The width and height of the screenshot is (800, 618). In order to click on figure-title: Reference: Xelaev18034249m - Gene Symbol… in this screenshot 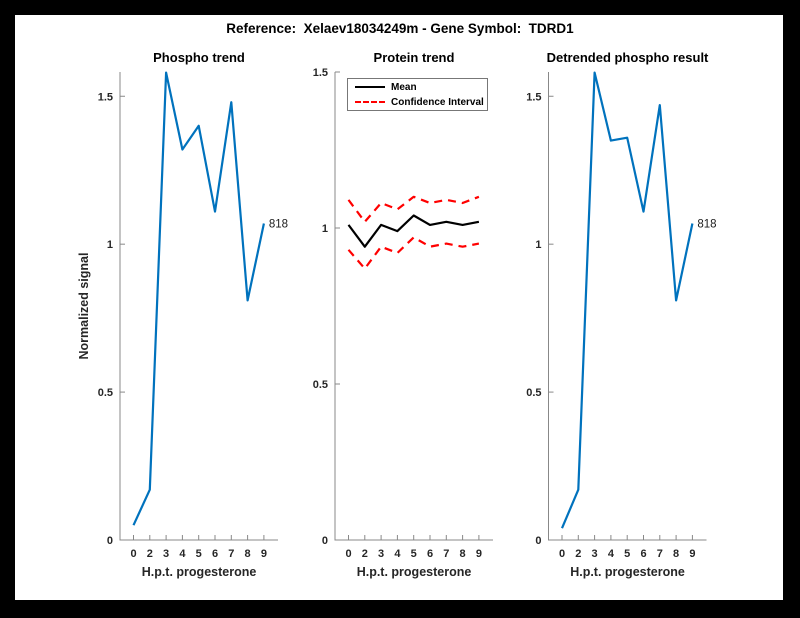, I will do `click(400, 28)`.